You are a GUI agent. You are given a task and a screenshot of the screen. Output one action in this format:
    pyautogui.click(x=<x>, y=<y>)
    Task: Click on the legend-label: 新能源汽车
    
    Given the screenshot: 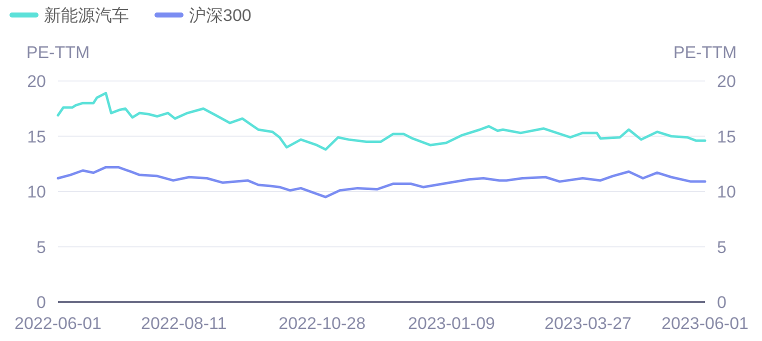 What is the action you would take?
    pyautogui.click(x=86, y=15)
    